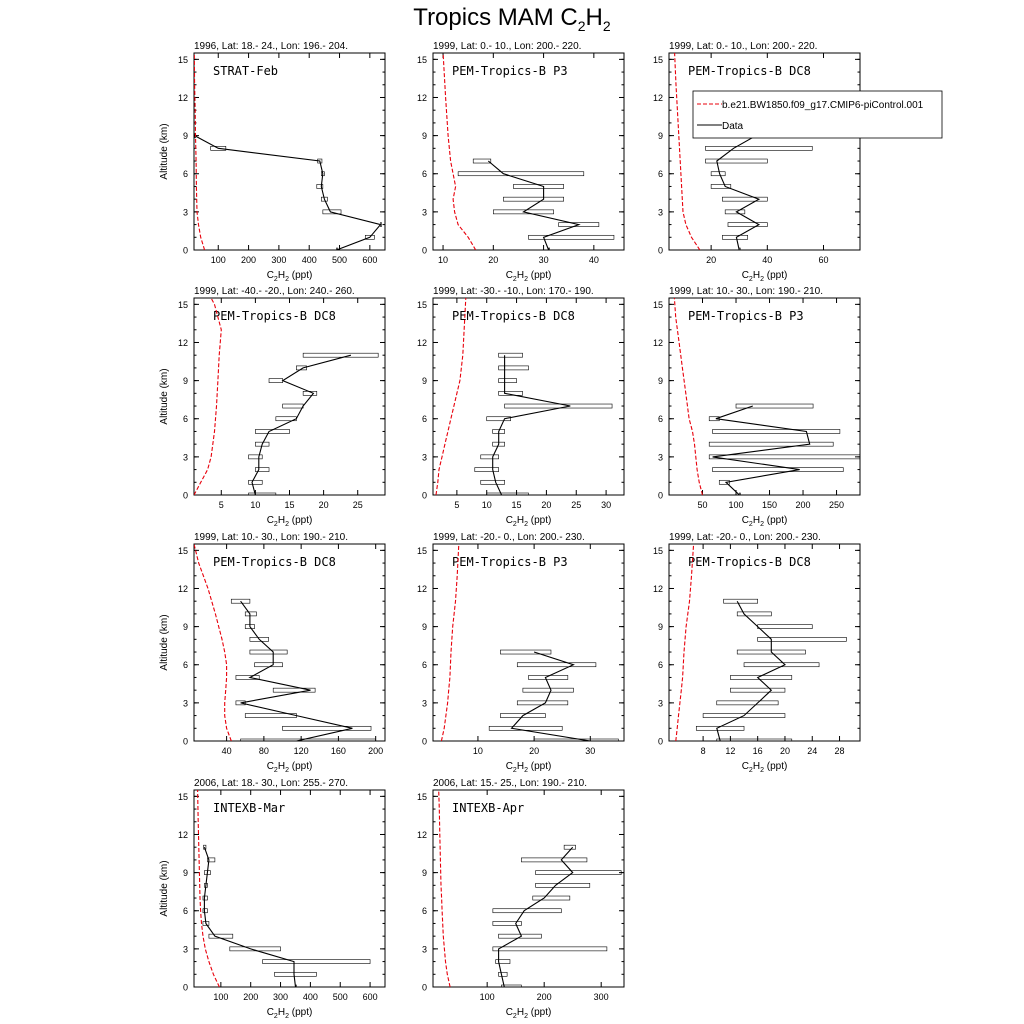 The width and height of the screenshot is (1024, 1024). What do you see at coordinates (745, 537) in the screenshot?
I see `panel-header: 1999, Lat: -20.- 0., Lon: 200.- 230.` at bounding box center [745, 537].